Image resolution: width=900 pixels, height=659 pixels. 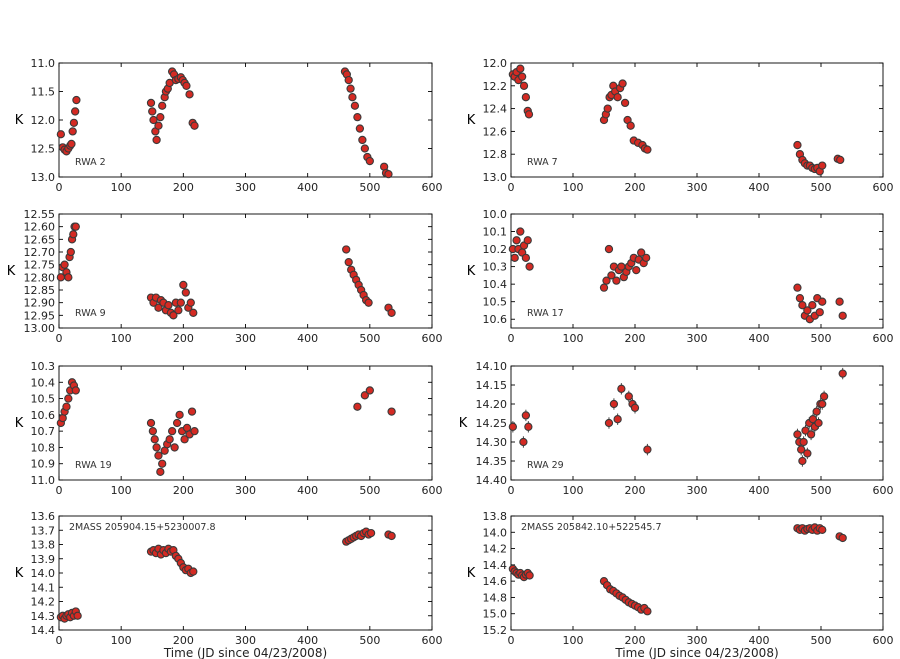 What do you see at coordinates (43, 366) in the screenshot?
I see `y-tick-label: 10.3` at bounding box center [43, 366].